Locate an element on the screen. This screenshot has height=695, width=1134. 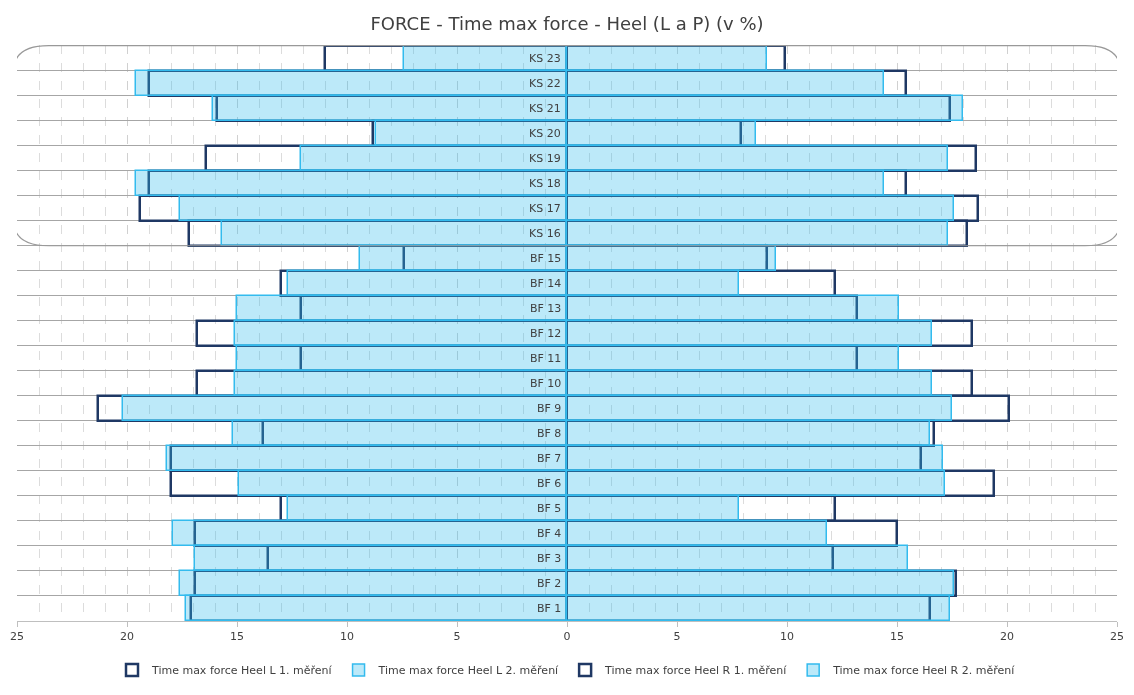
y-tick-label: BF 2 is located at coordinates (549, 583).